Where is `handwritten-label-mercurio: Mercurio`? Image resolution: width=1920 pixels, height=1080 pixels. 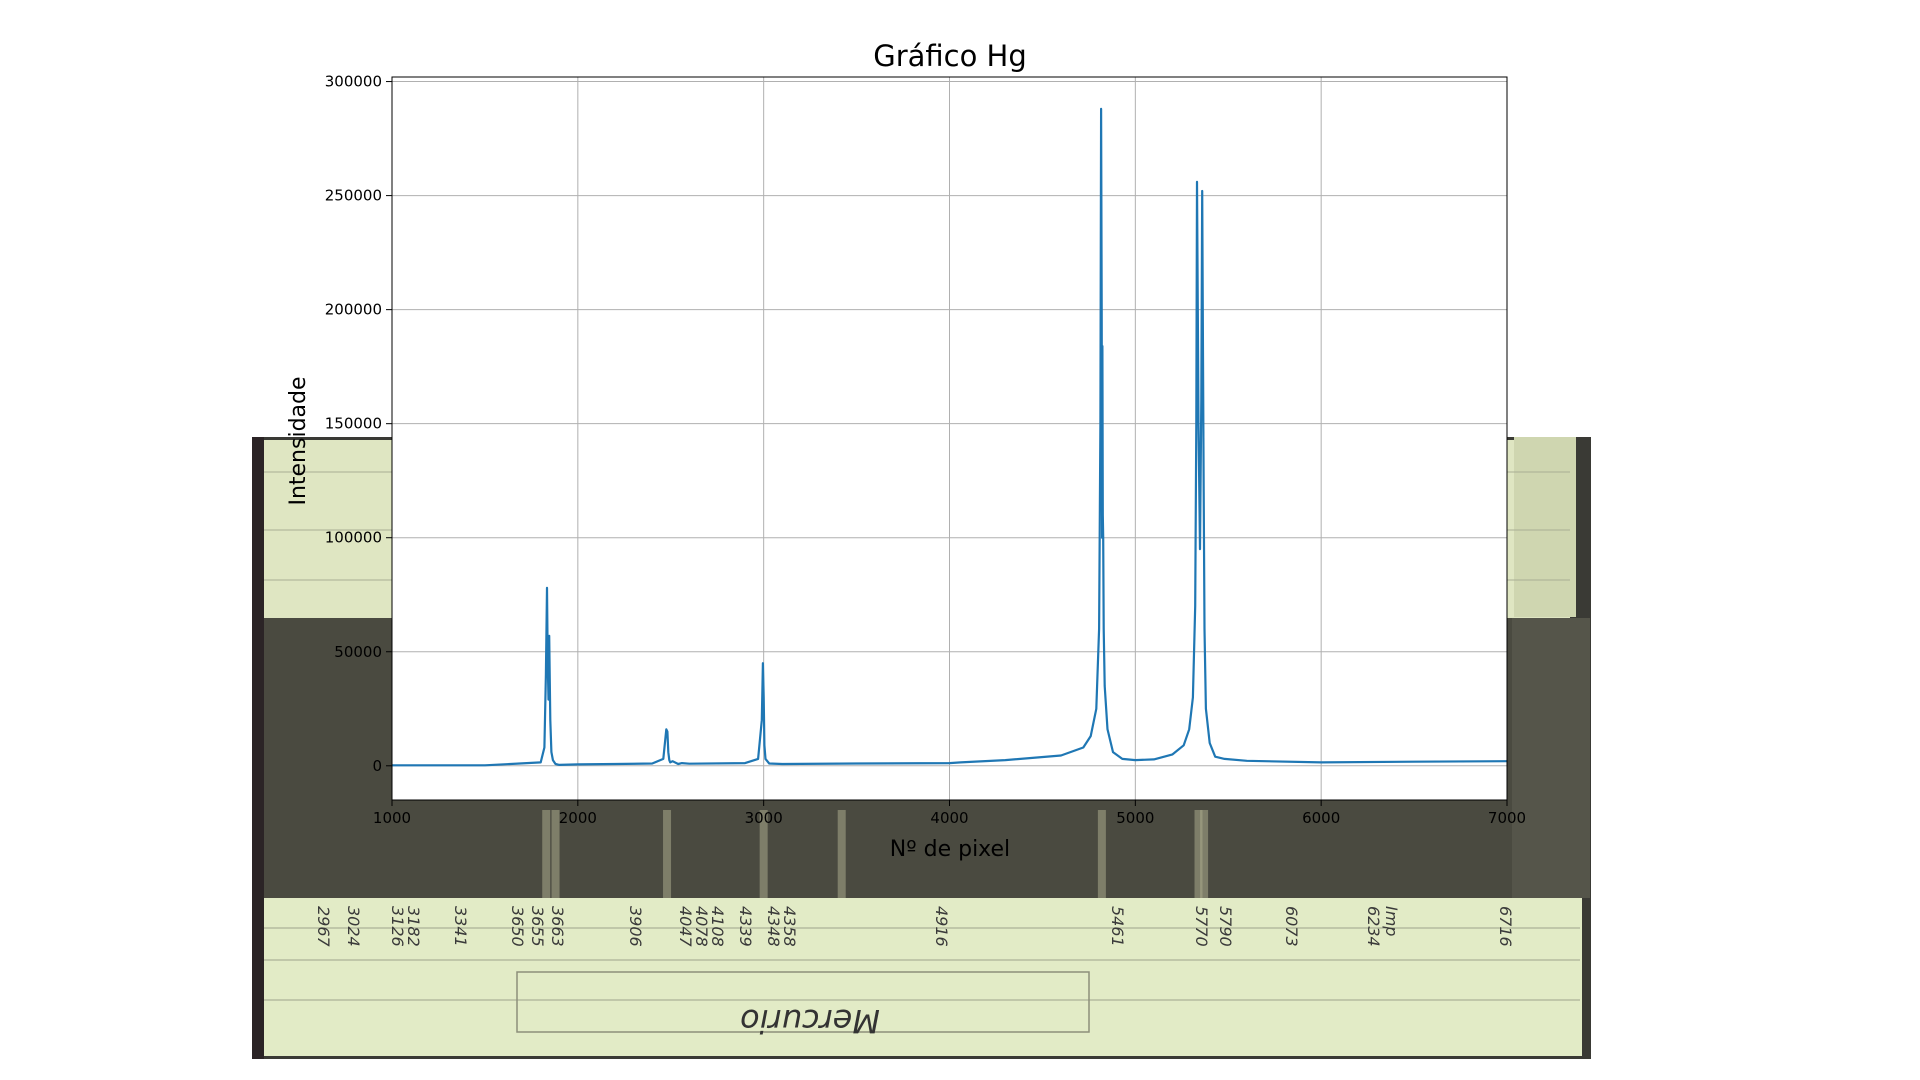
handwritten-label-mercurio: Mercurio is located at coordinates (810, 1021).